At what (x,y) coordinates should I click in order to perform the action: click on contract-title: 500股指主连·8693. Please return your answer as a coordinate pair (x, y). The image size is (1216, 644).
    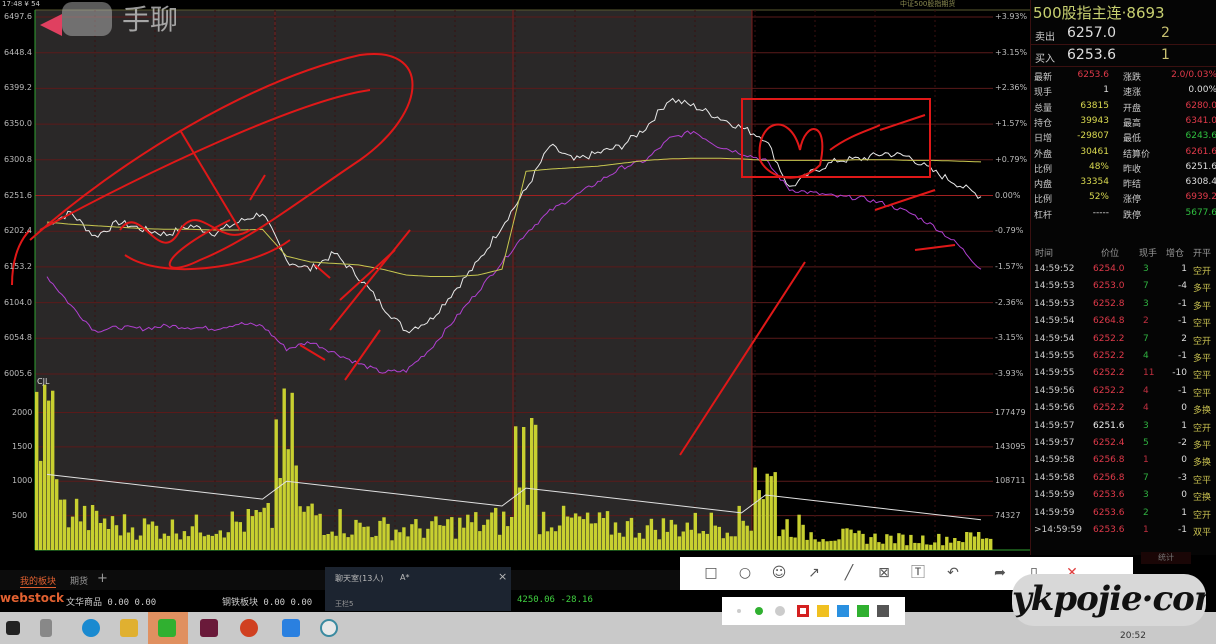
    Looking at the image, I should click on (1099, 13).